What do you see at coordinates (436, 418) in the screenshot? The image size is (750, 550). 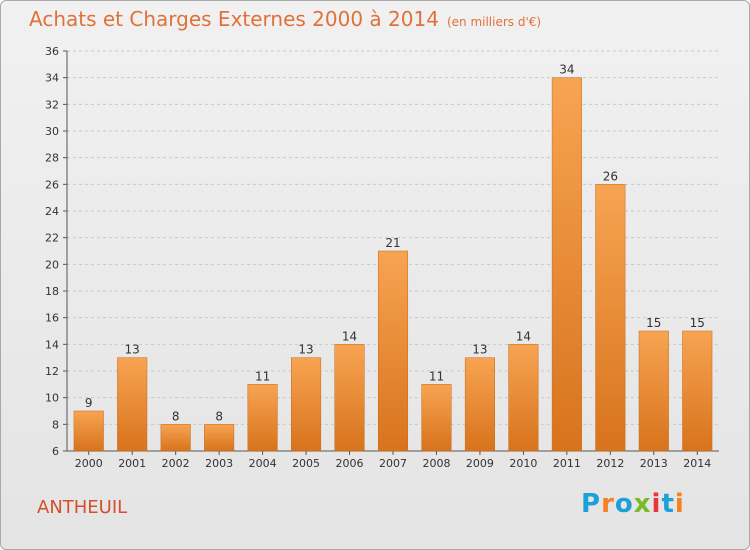 I see `bar-2008` at bounding box center [436, 418].